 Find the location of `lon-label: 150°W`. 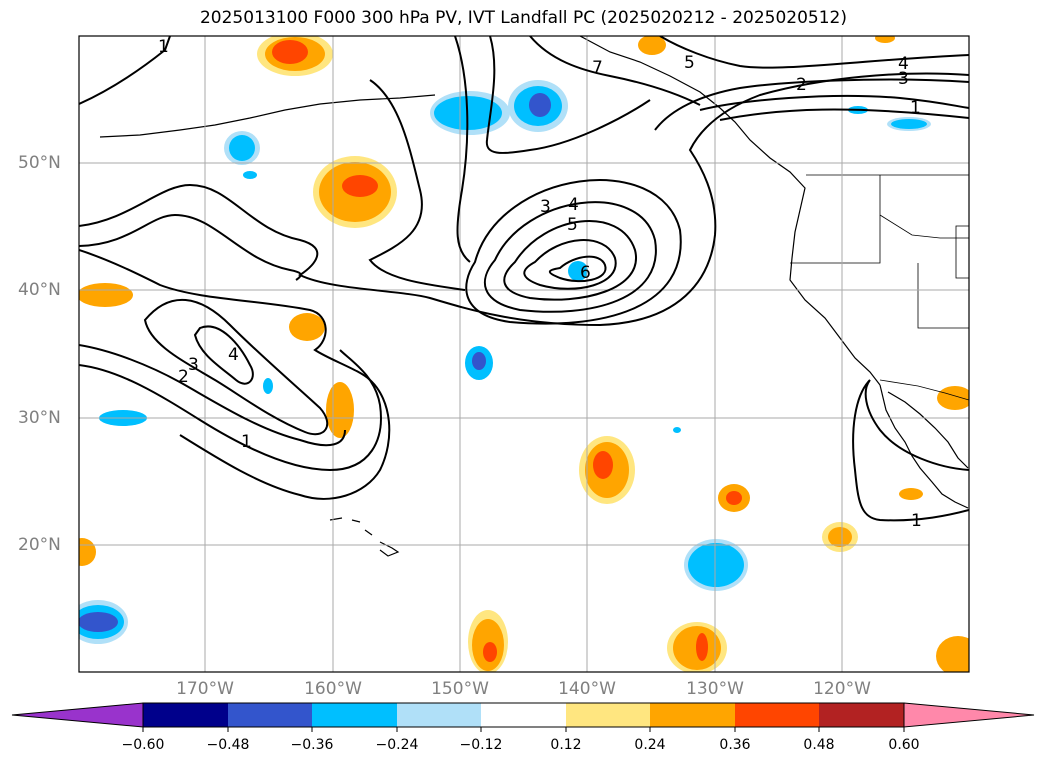

lon-label: 150°W is located at coordinates (460, 689).